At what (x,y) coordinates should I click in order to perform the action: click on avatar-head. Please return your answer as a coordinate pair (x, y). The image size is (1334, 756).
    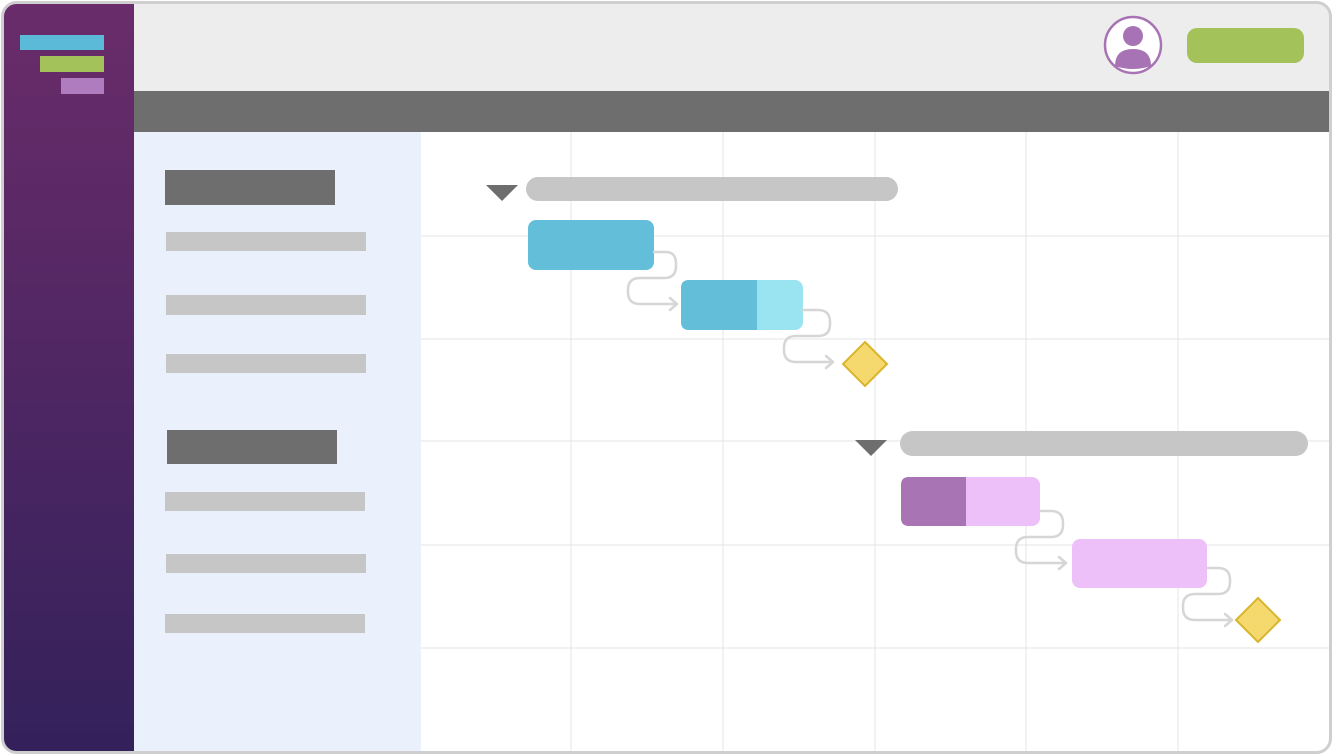
    Looking at the image, I should click on (1133, 36).